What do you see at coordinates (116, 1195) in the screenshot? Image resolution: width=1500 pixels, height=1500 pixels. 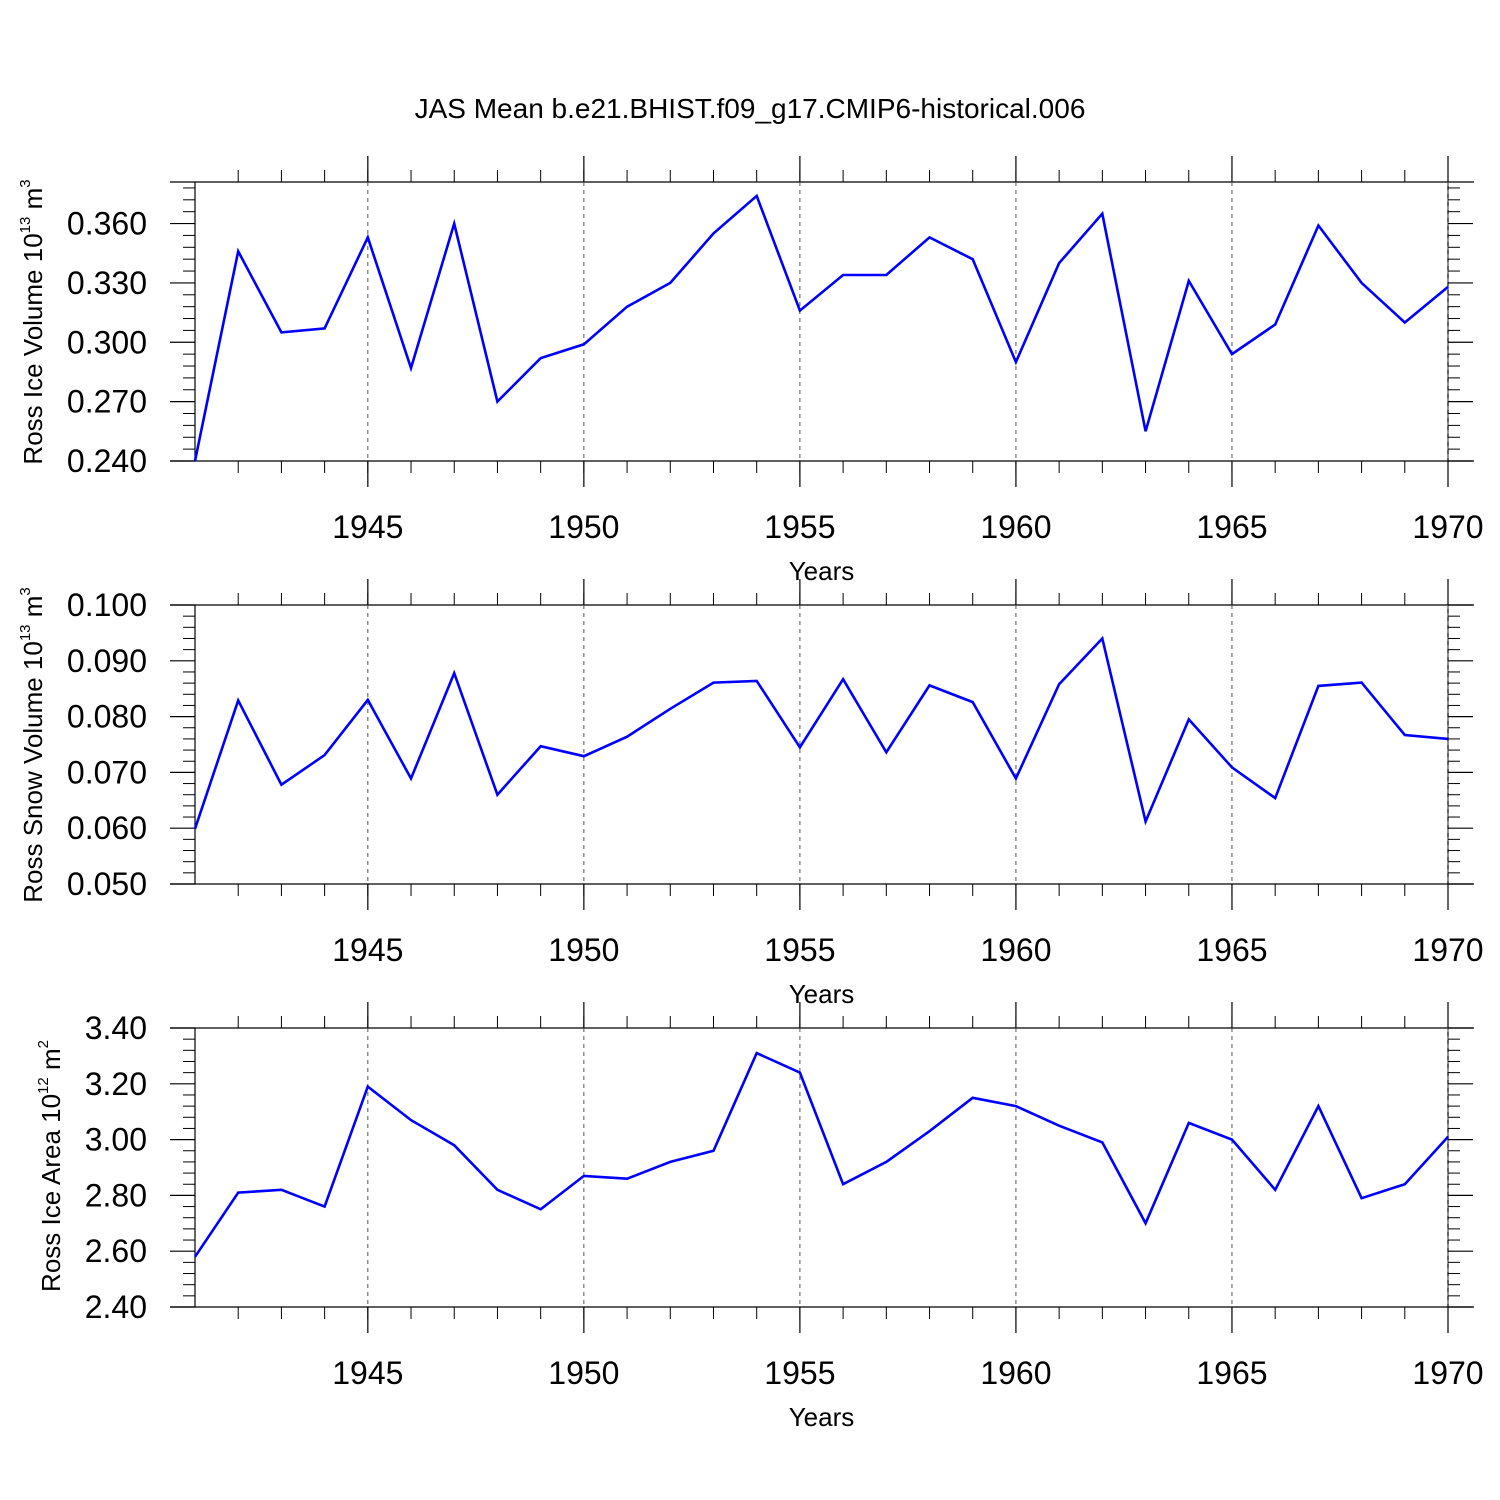 I see `y-tick-label: 2.80` at bounding box center [116, 1195].